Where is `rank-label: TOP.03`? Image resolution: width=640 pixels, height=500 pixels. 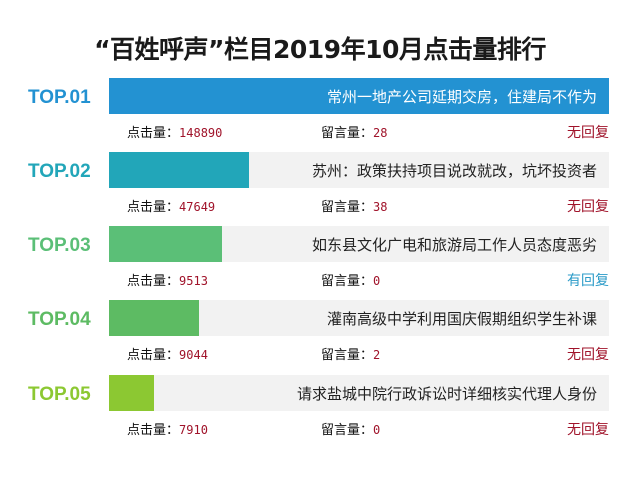
rank-label: TOP.03 is located at coordinates (59, 245).